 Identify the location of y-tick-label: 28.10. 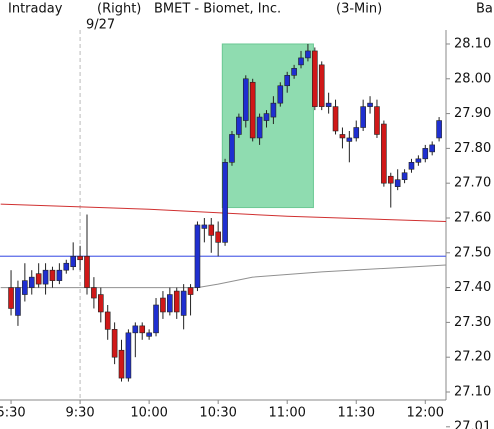
(472, 43).